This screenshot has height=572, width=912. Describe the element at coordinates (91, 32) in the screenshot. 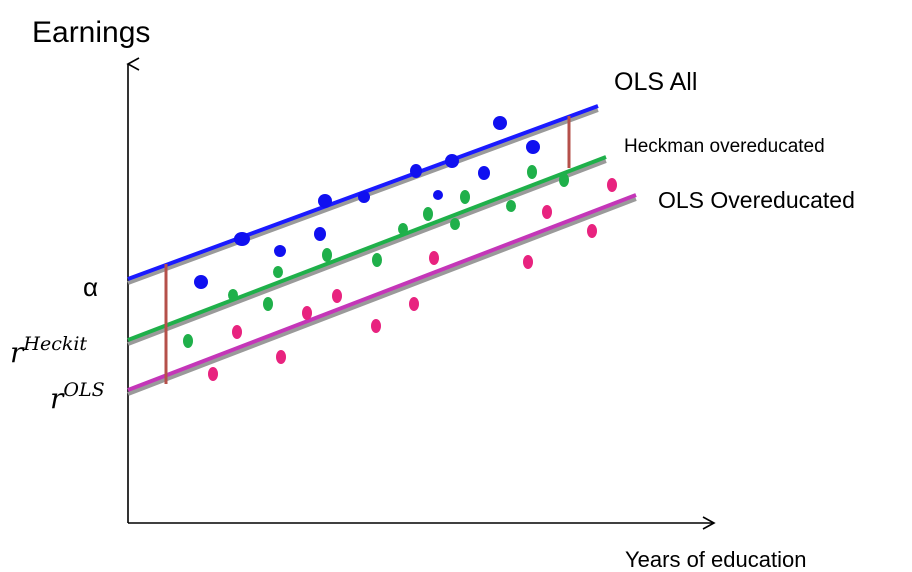

I see `y-axis-label: Earnings` at that location.